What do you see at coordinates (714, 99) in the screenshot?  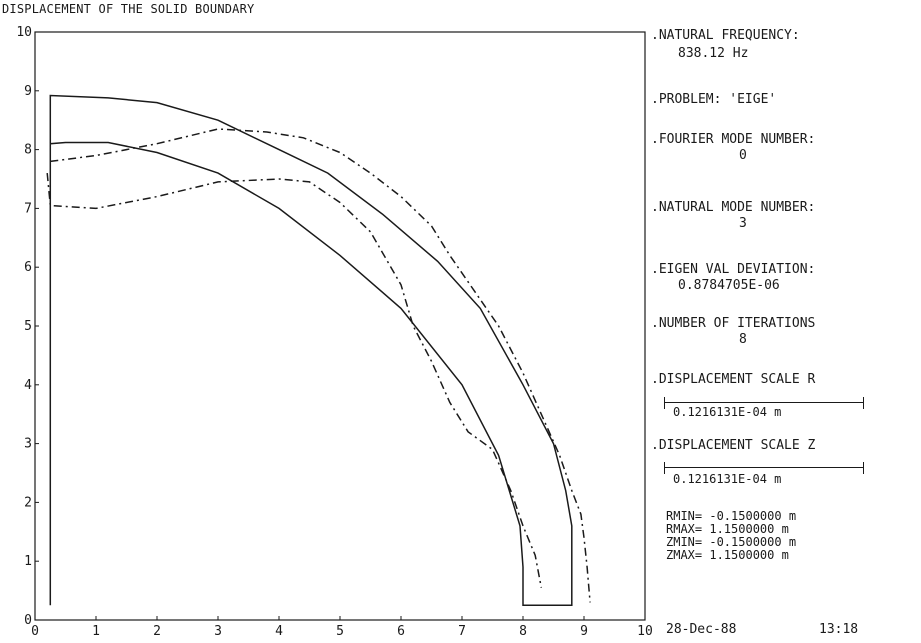 I see `problem-label: .PROBLEM: 'EIGE'` at bounding box center [714, 99].